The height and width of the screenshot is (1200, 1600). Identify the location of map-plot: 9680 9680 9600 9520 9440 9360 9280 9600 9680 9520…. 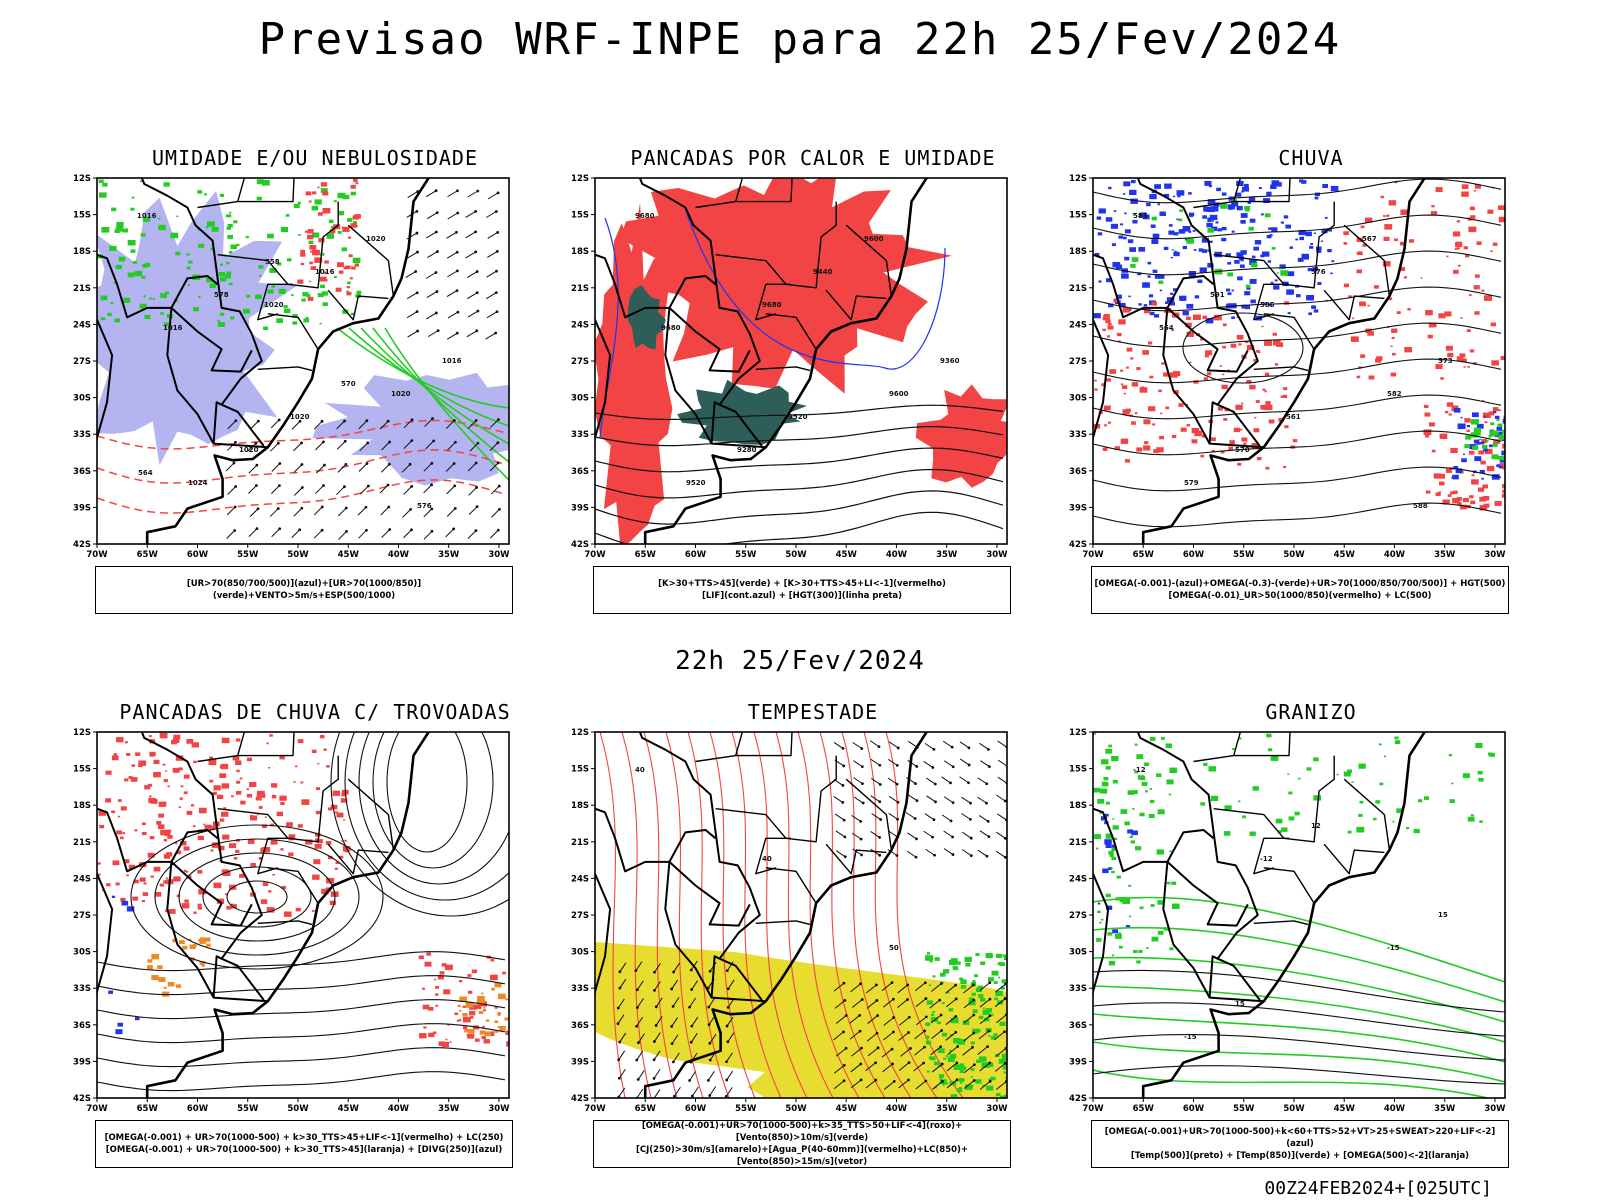
(789, 367).